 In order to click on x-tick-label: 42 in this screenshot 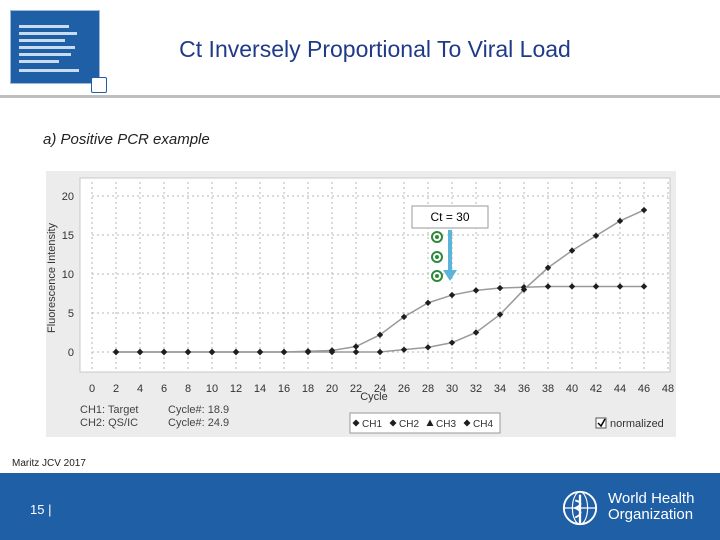, I will do `click(596, 389)`.